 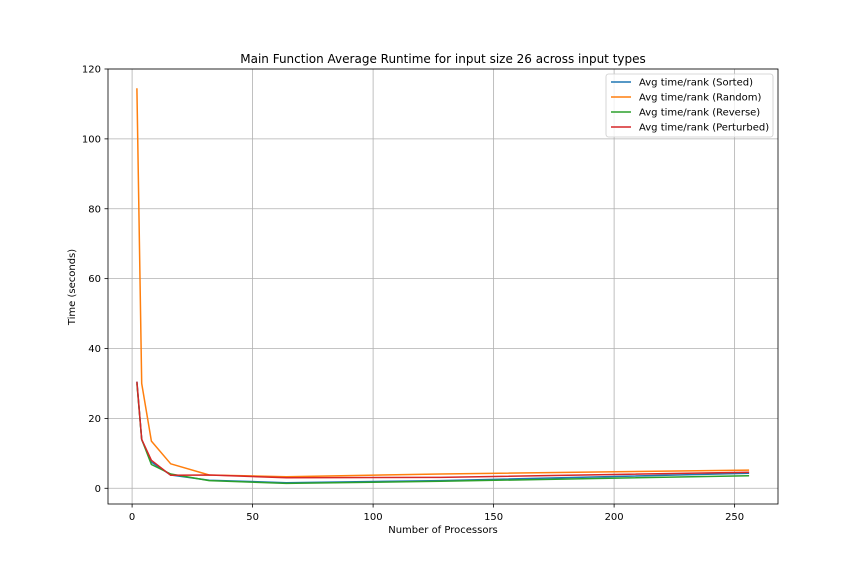 I want to click on y-tick-label: 80, so click(x=94, y=209).